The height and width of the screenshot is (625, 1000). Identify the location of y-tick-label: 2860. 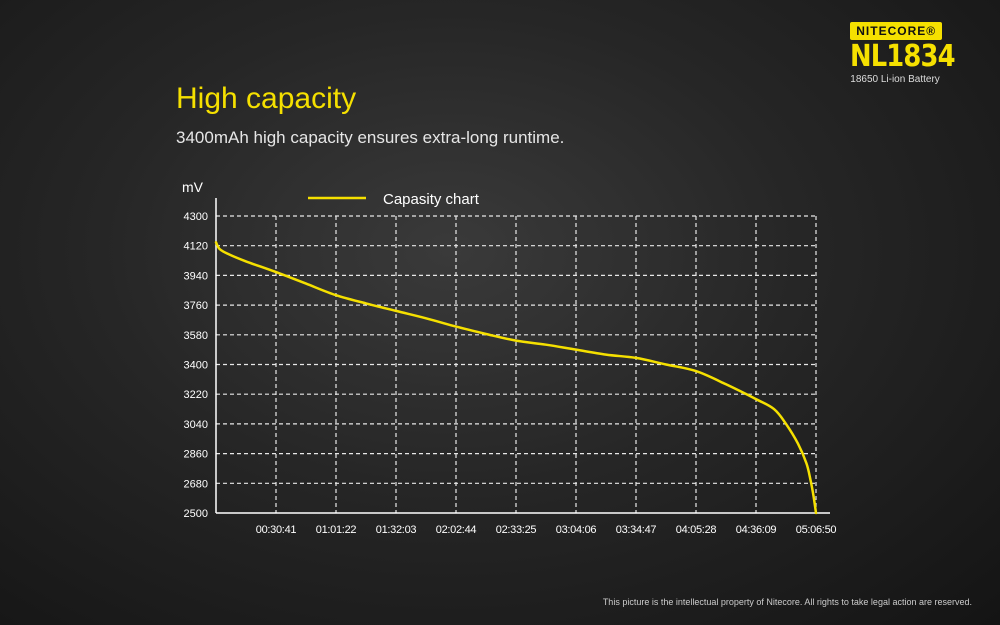
(196, 455).